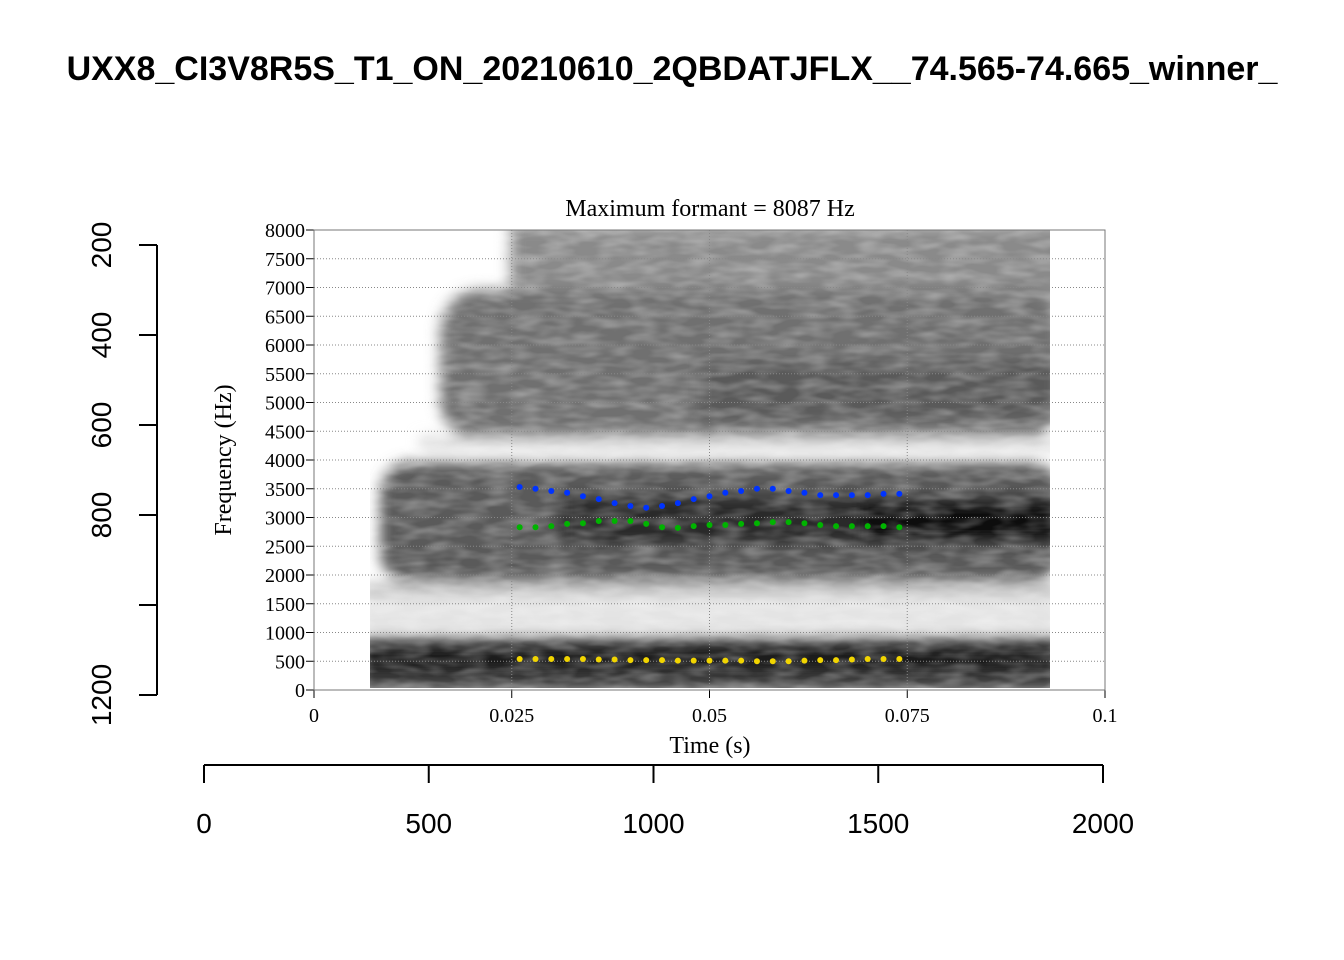  What do you see at coordinates (300, 691) in the screenshot?
I see `y-tick-label: 0` at bounding box center [300, 691].